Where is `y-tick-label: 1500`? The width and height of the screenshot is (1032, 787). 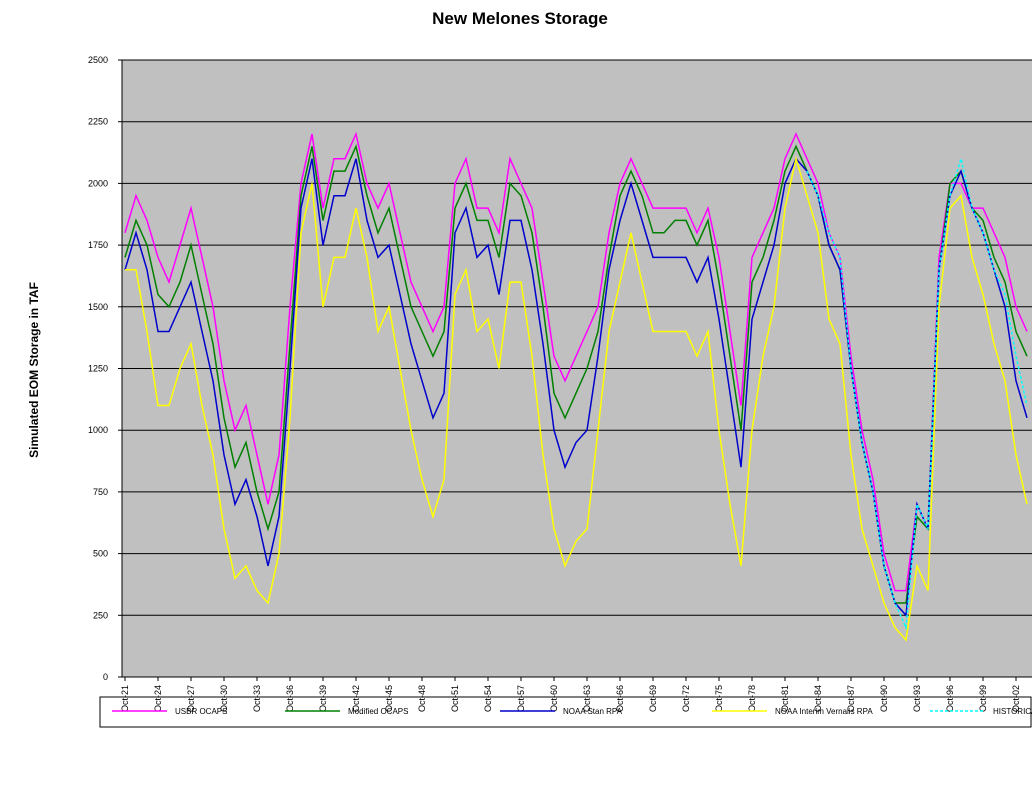
y-tick-label: 1500 is located at coordinates (98, 307).